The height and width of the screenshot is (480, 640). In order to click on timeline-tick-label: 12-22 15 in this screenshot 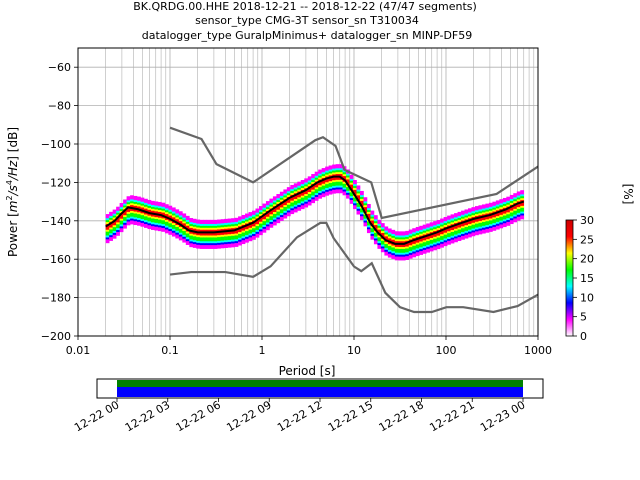, I will do `click(350, 416)`.